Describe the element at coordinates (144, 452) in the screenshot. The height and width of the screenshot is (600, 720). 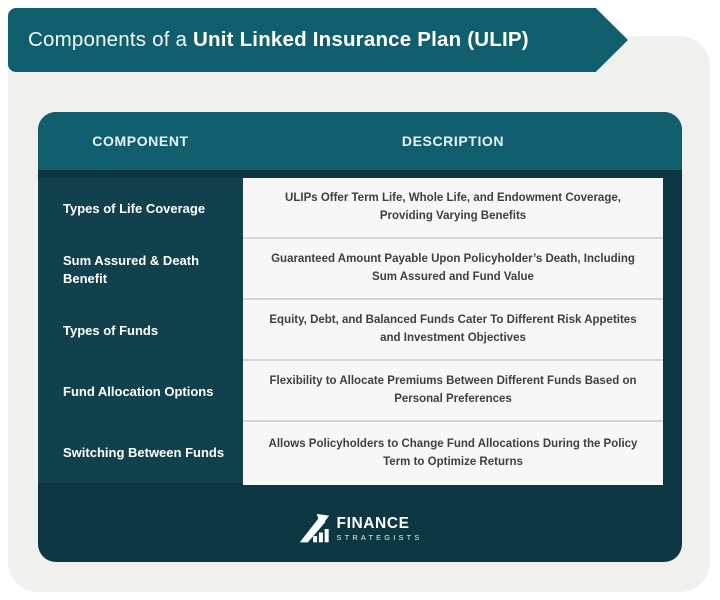
I see `component-cell: Switching Between Funds` at that location.